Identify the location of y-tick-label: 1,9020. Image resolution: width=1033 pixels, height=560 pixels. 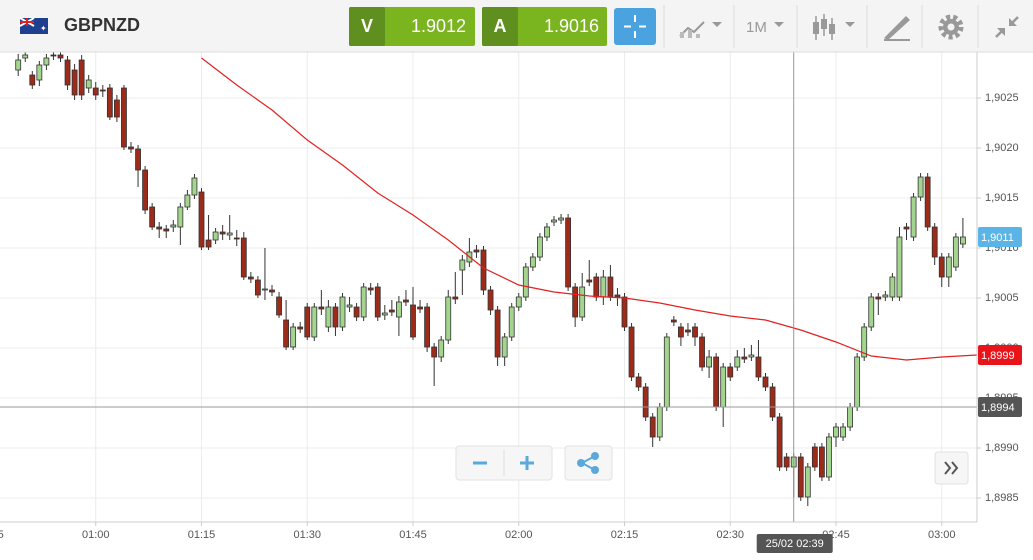
(1002, 148).